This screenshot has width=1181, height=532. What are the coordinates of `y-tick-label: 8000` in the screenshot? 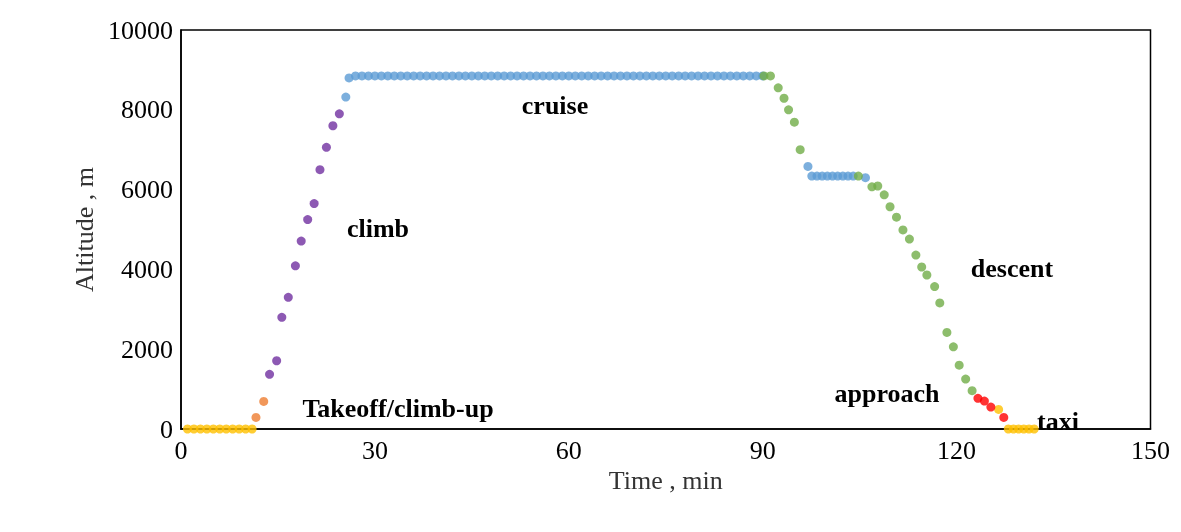 It's located at (147, 110).